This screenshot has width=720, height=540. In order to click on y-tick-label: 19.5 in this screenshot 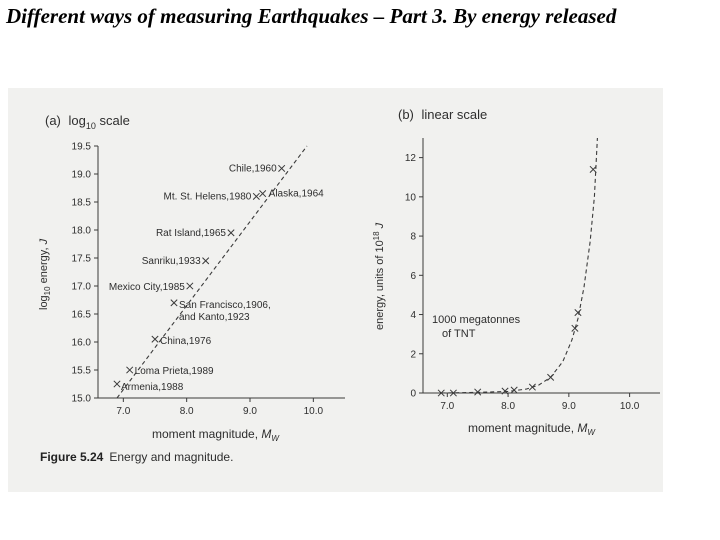, I will do `click(82, 147)`.